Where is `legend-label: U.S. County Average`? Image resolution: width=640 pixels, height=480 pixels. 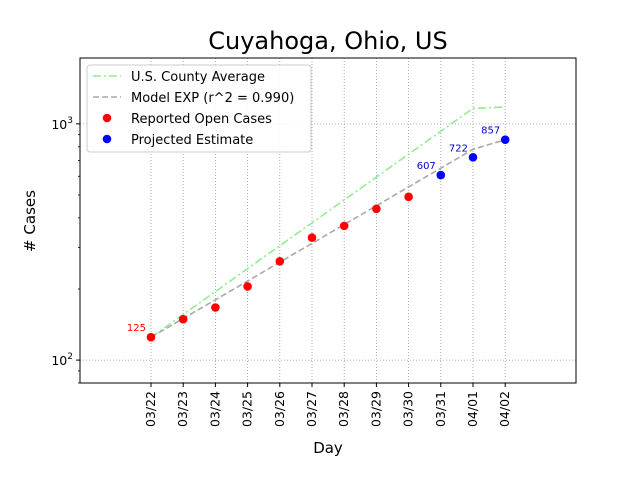
legend-label: U.S. County Average is located at coordinates (198, 77).